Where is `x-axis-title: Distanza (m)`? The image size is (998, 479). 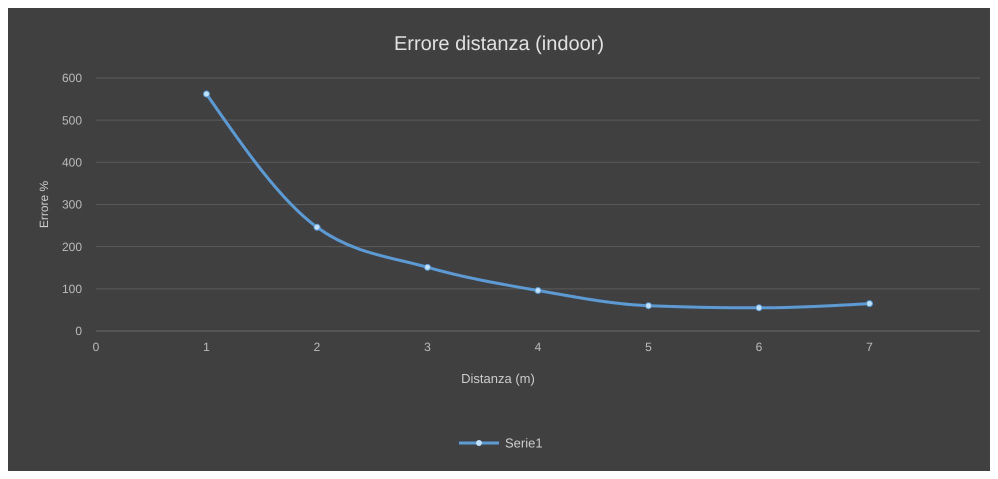 x-axis-title: Distanza (m) is located at coordinates (498, 378).